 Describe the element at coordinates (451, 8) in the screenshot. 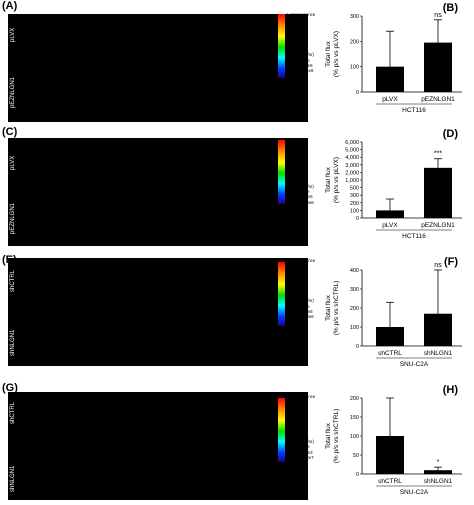

I see `panel-letter: (B)` at that location.